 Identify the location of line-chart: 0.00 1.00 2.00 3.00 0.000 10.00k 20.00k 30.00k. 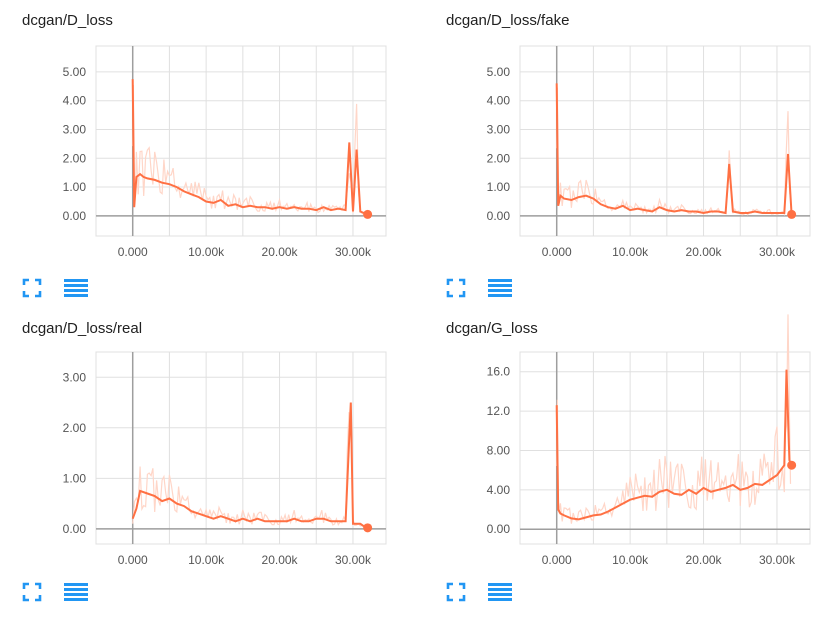
(225, 459).